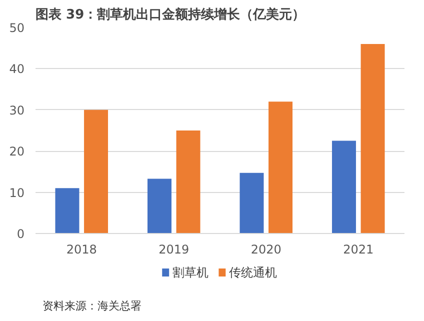 Image resolution: width=424 pixels, height=321 pixels. I want to click on y-tick-label: 0, so click(20, 234).